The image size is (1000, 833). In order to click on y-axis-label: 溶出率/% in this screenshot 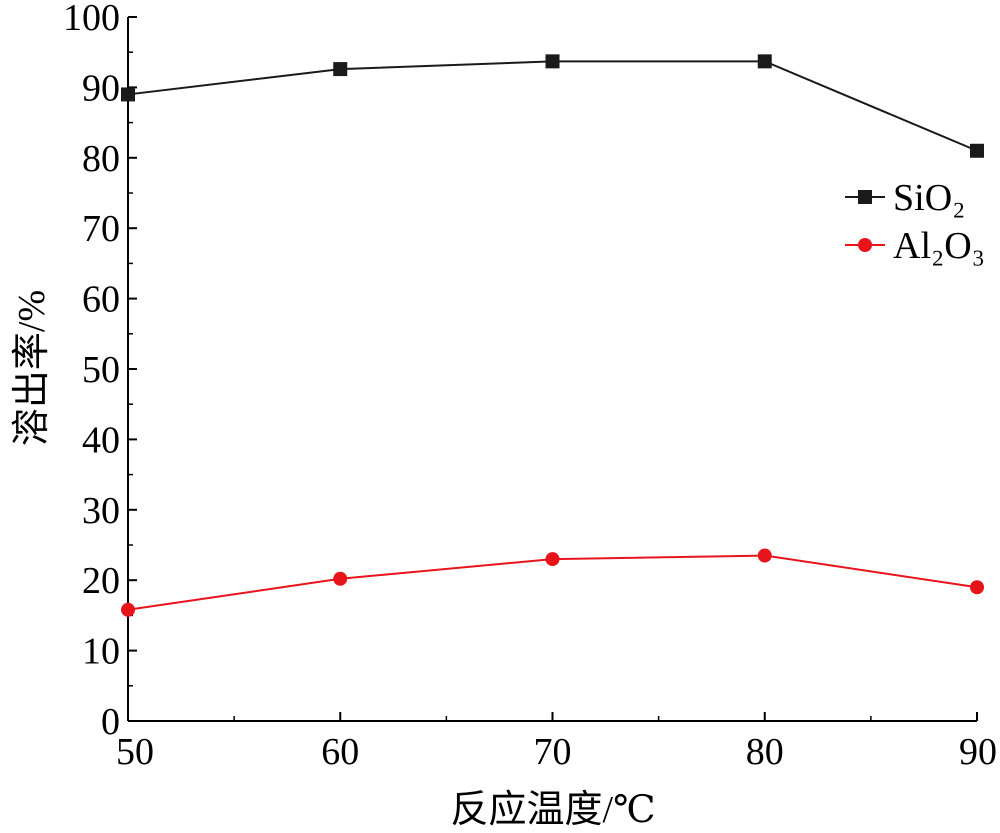, I will do `click(32, 368)`.